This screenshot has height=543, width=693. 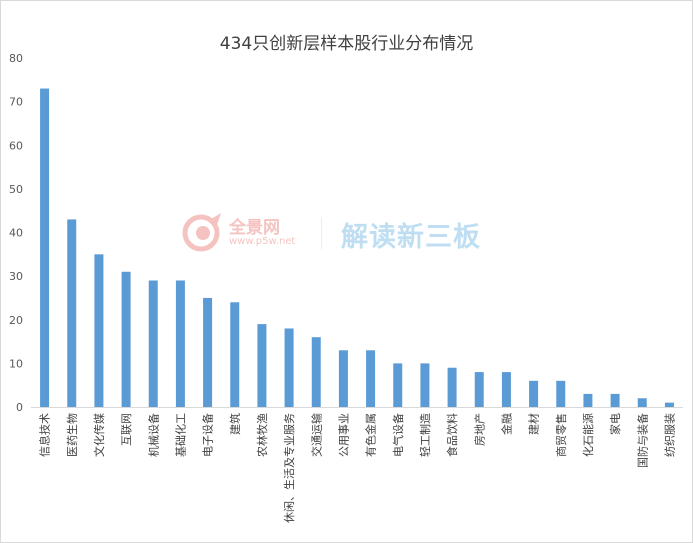 What do you see at coordinates (16, 233) in the screenshot?
I see `y-tick-label: 40` at bounding box center [16, 233].